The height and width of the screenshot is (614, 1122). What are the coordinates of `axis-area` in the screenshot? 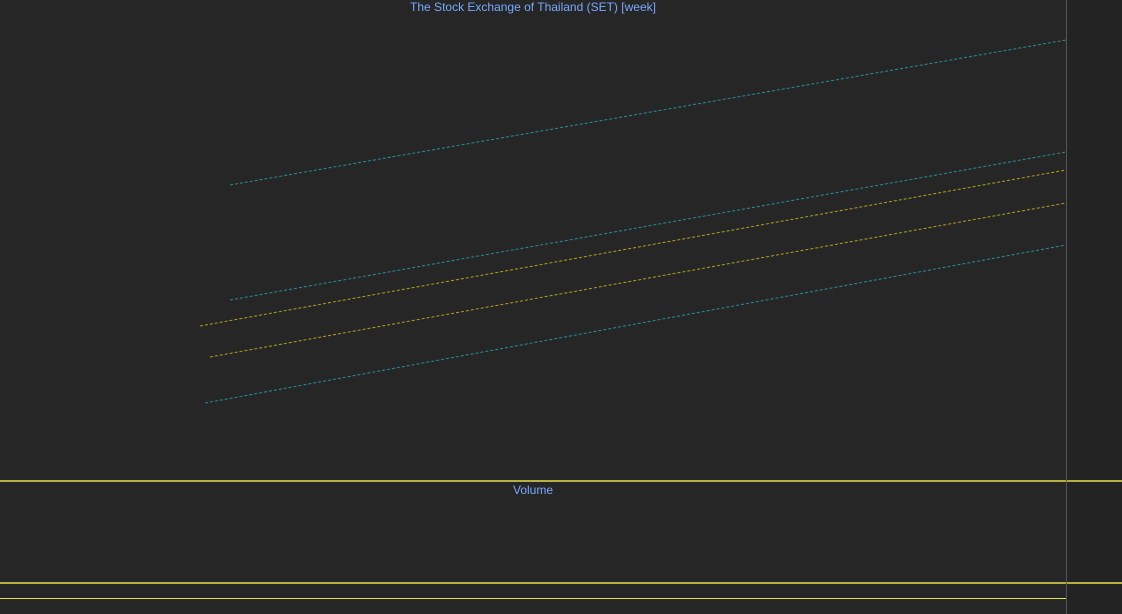 It's located at (1094, 307).